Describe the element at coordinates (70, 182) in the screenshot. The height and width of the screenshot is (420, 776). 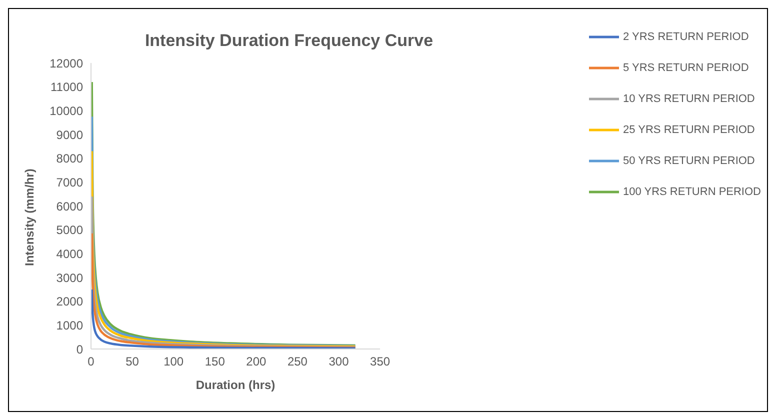
I see `y-tick-label: 7000` at that location.